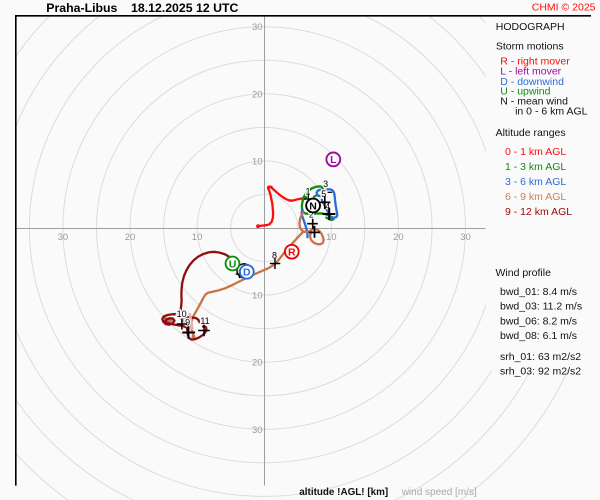  I want to click on svg-text: U - upwind, so click(525, 91).